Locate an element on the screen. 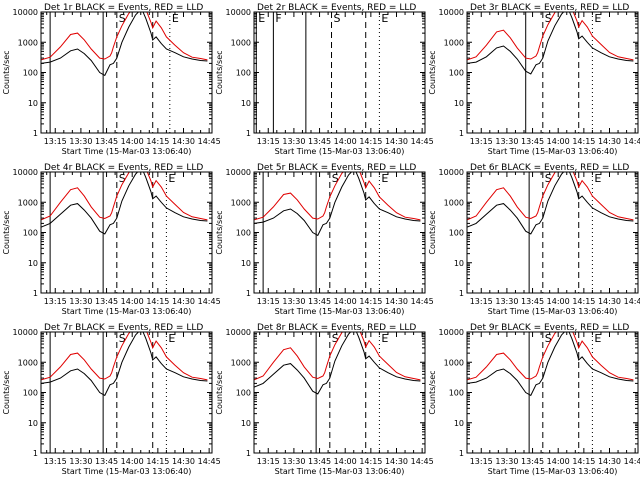 The width and height of the screenshot is (640, 485). panel-title: Det 1r BLACK = Events, RED = LLD is located at coordinates (123, 8).